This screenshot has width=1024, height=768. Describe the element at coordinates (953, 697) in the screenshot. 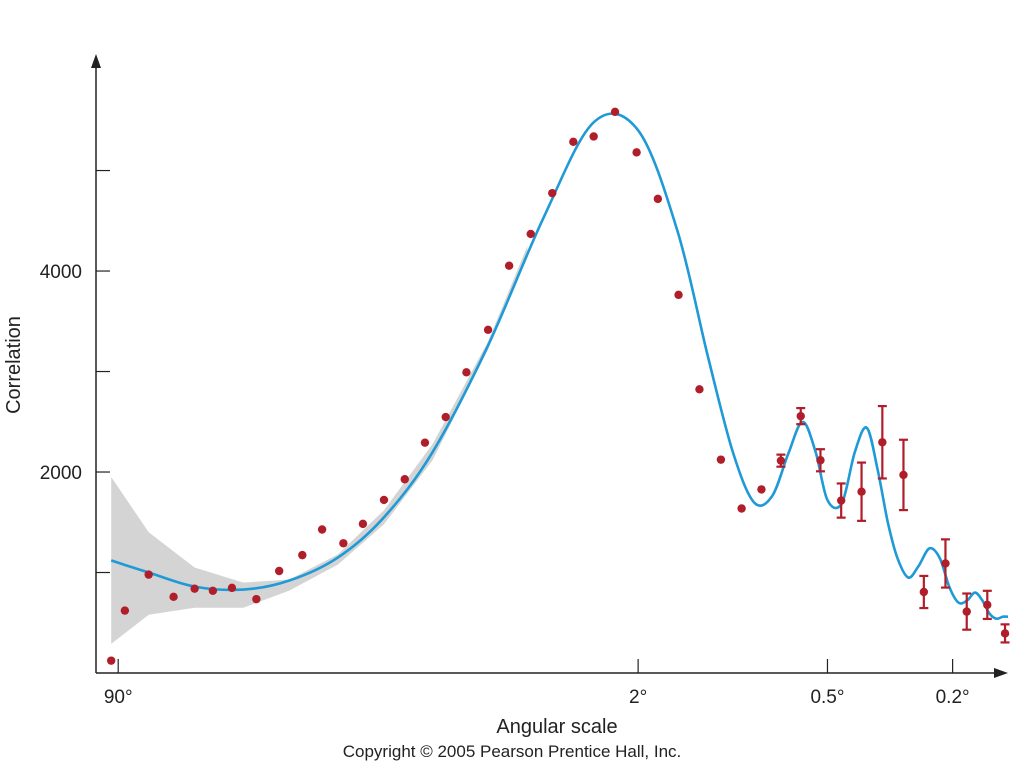

I see `x-tick-label: 0.2°` at that location.